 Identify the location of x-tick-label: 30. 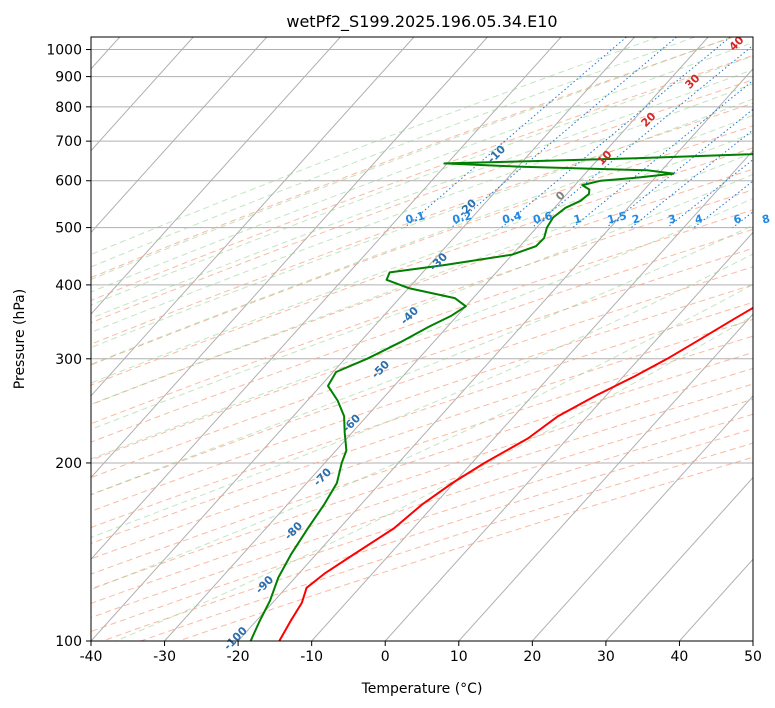
(606, 657).